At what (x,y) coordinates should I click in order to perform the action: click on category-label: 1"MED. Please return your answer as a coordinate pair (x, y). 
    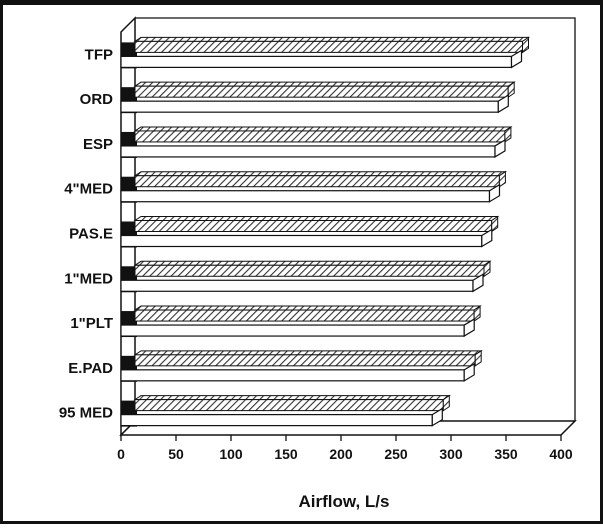
    Looking at the image, I should click on (88, 278).